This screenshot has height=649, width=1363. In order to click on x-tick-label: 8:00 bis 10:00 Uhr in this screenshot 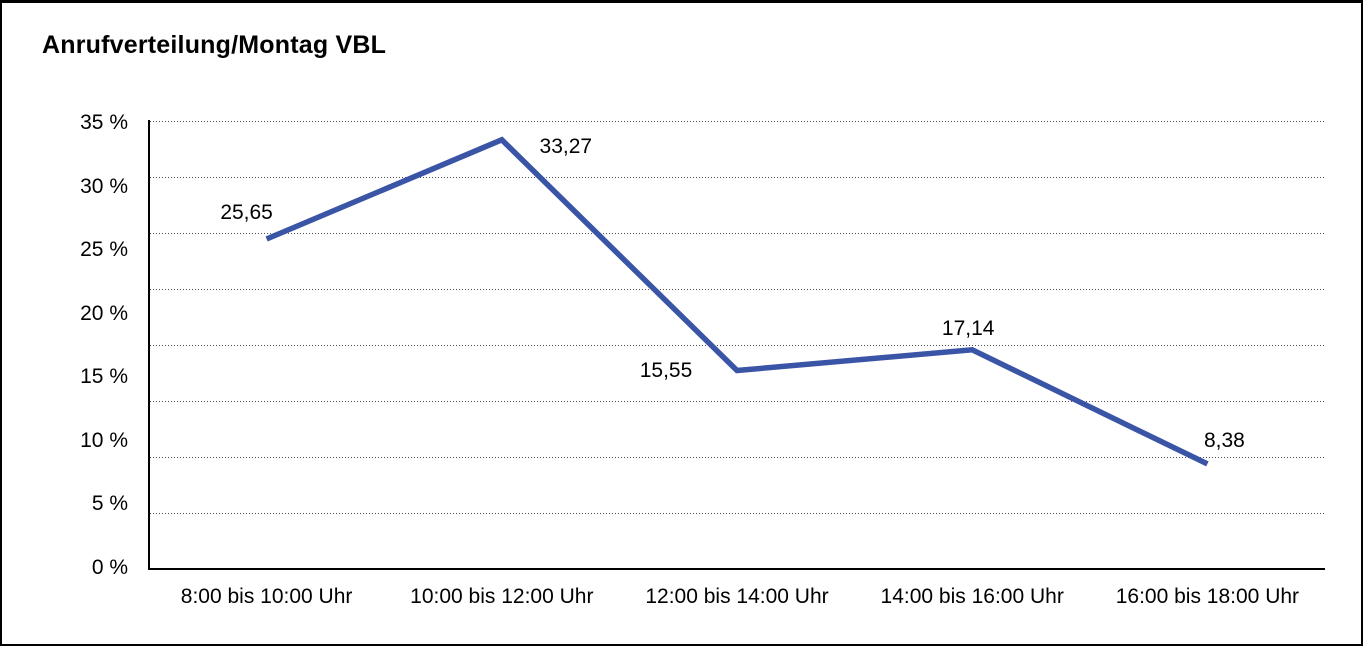, I will do `click(266, 596)`.